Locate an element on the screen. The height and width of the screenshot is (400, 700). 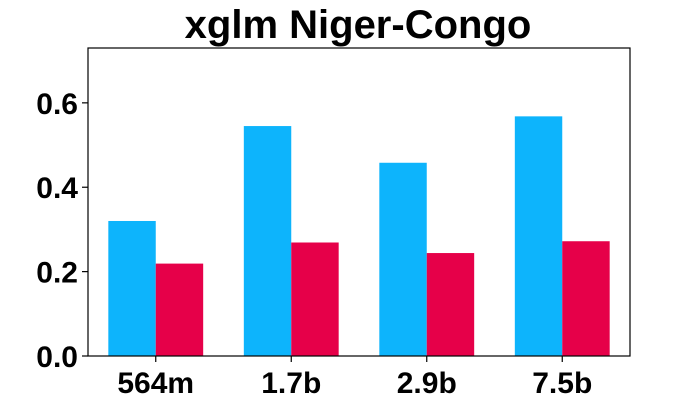
x-axis: 564m 1.7b 2.9b 7.5b is located at coordinates (354, 378).